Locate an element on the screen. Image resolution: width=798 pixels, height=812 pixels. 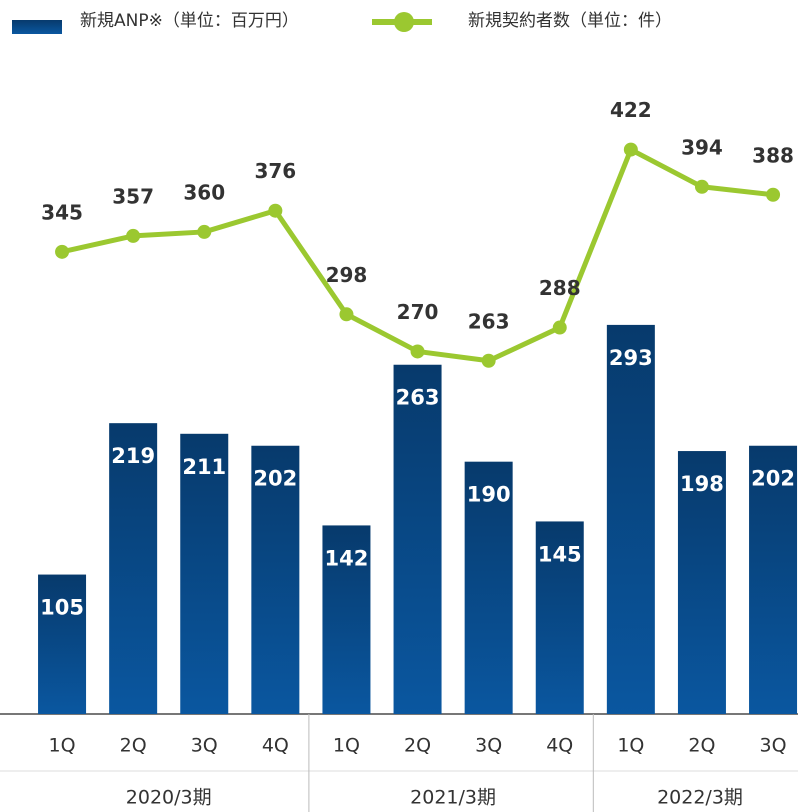
bar-value-label: 145 is located at coordinates (560, 554).